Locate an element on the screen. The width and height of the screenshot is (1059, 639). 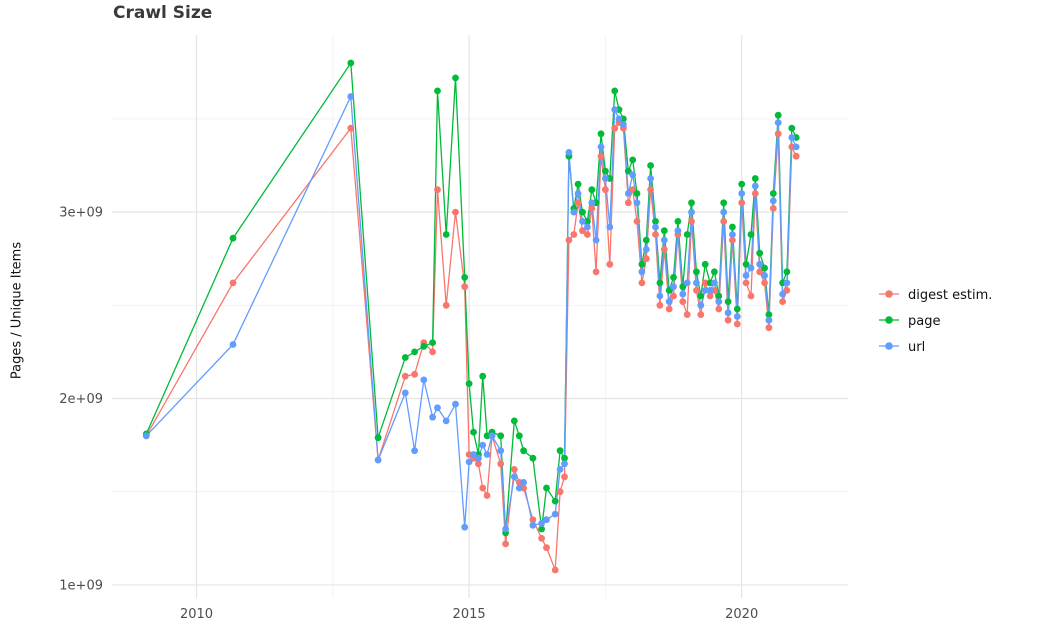
legend: digest estim. page url is located at coordinates (935, 321).